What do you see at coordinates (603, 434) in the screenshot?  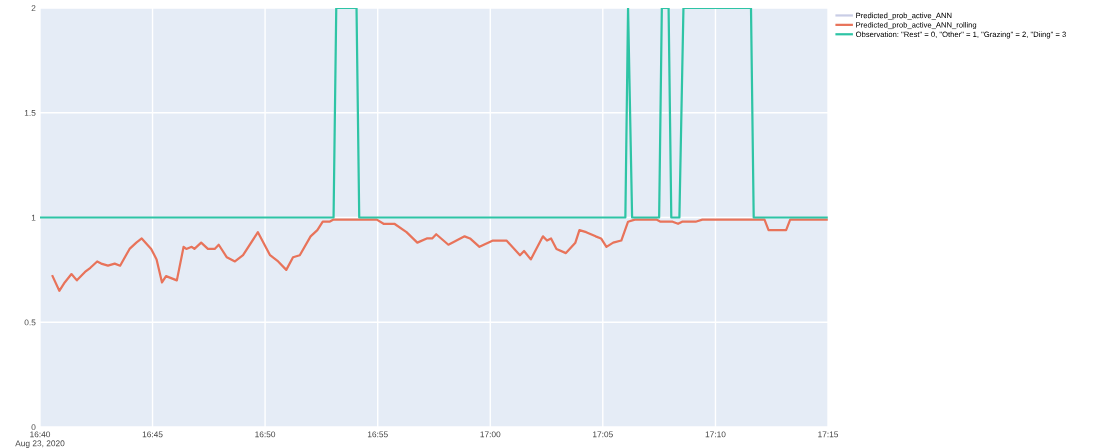 I see `x-tick-label: 17:05` at bounding box center [603, 434].